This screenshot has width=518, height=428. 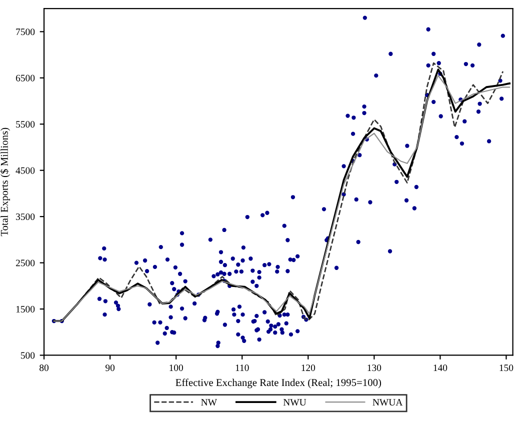 What do you see at coordinates (294, 402) in the screenshot?
I see `legend-label: NWU` at bounding box center [294, 402].